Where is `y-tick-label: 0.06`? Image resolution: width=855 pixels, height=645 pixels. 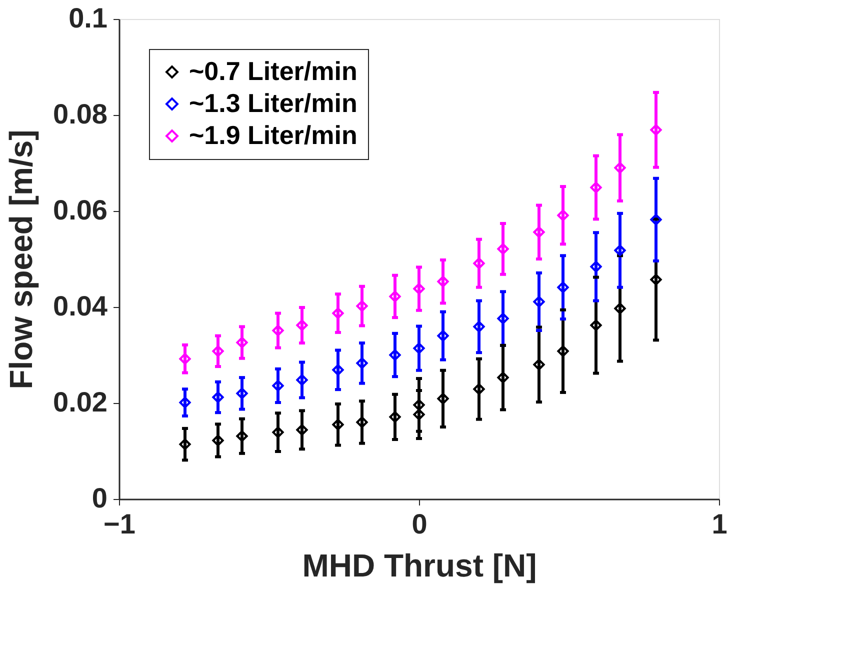 y-tick-label: 0.06 is located at coordinates (80, 210).